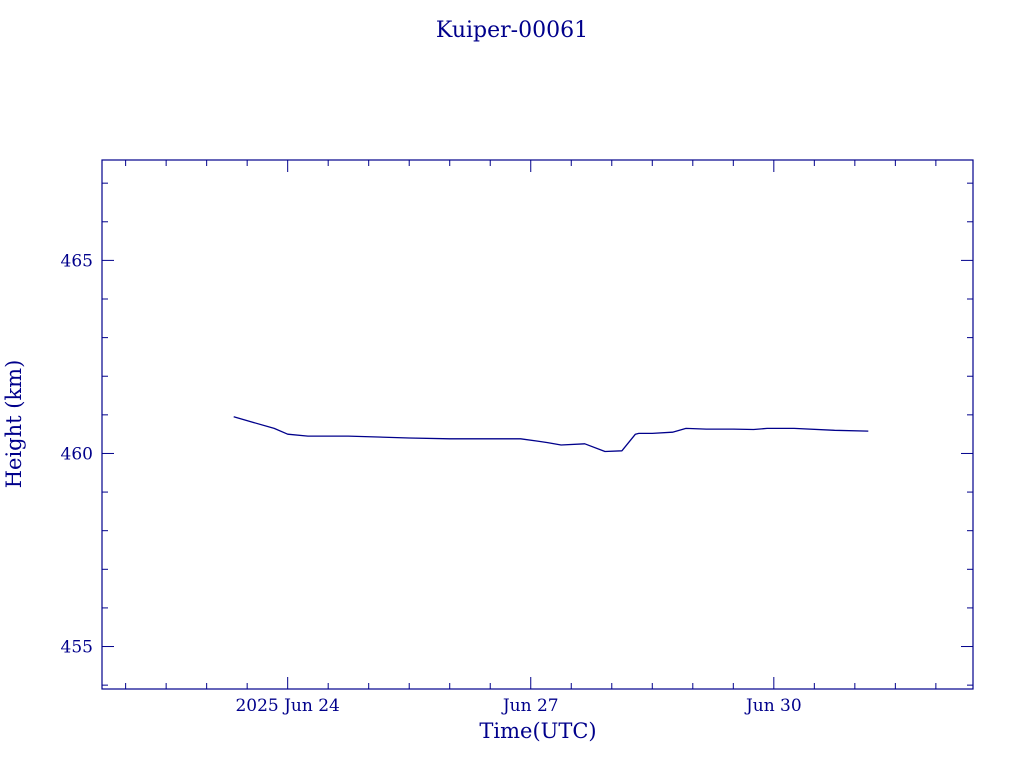 The image size is (1024, 768). I want to click on series-lines, so click(551, 434).